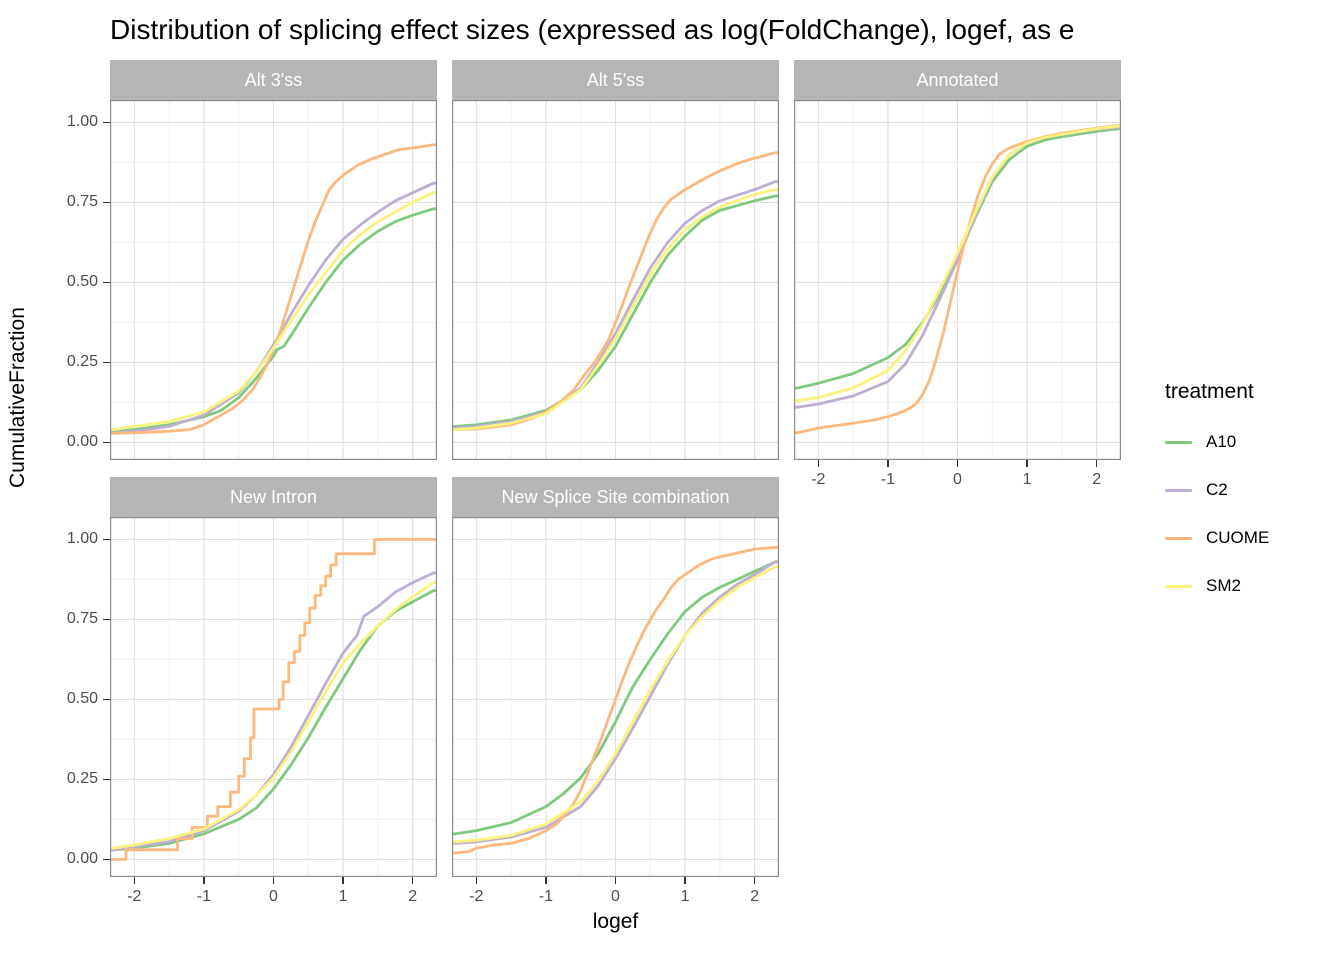 This screenshot has height=960, width=1344. I want to click on legend: treatment A10 C2 CUOME SM2, so click(1217, 495).